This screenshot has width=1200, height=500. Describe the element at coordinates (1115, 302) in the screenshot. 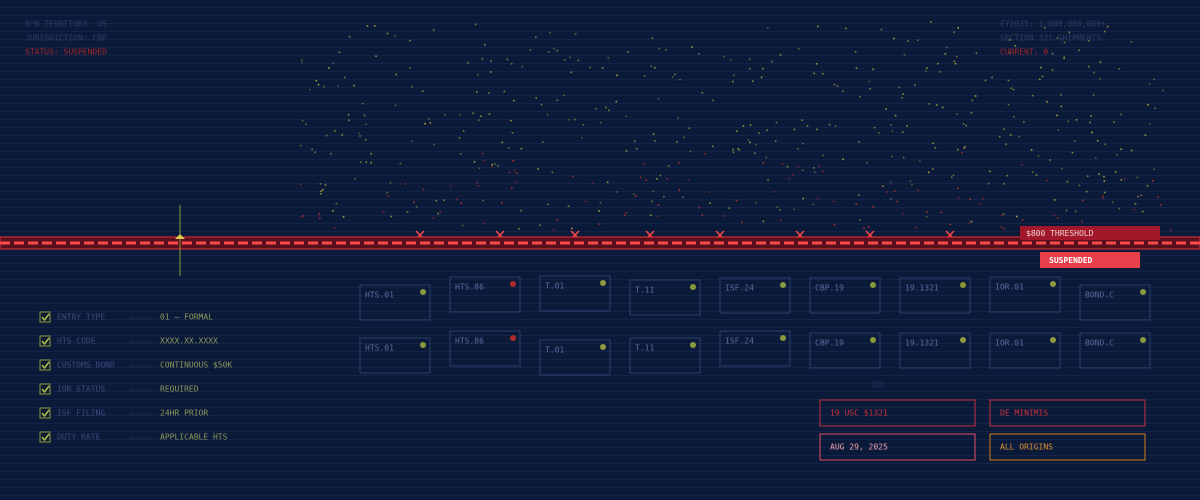

I see `form-box` at that location.